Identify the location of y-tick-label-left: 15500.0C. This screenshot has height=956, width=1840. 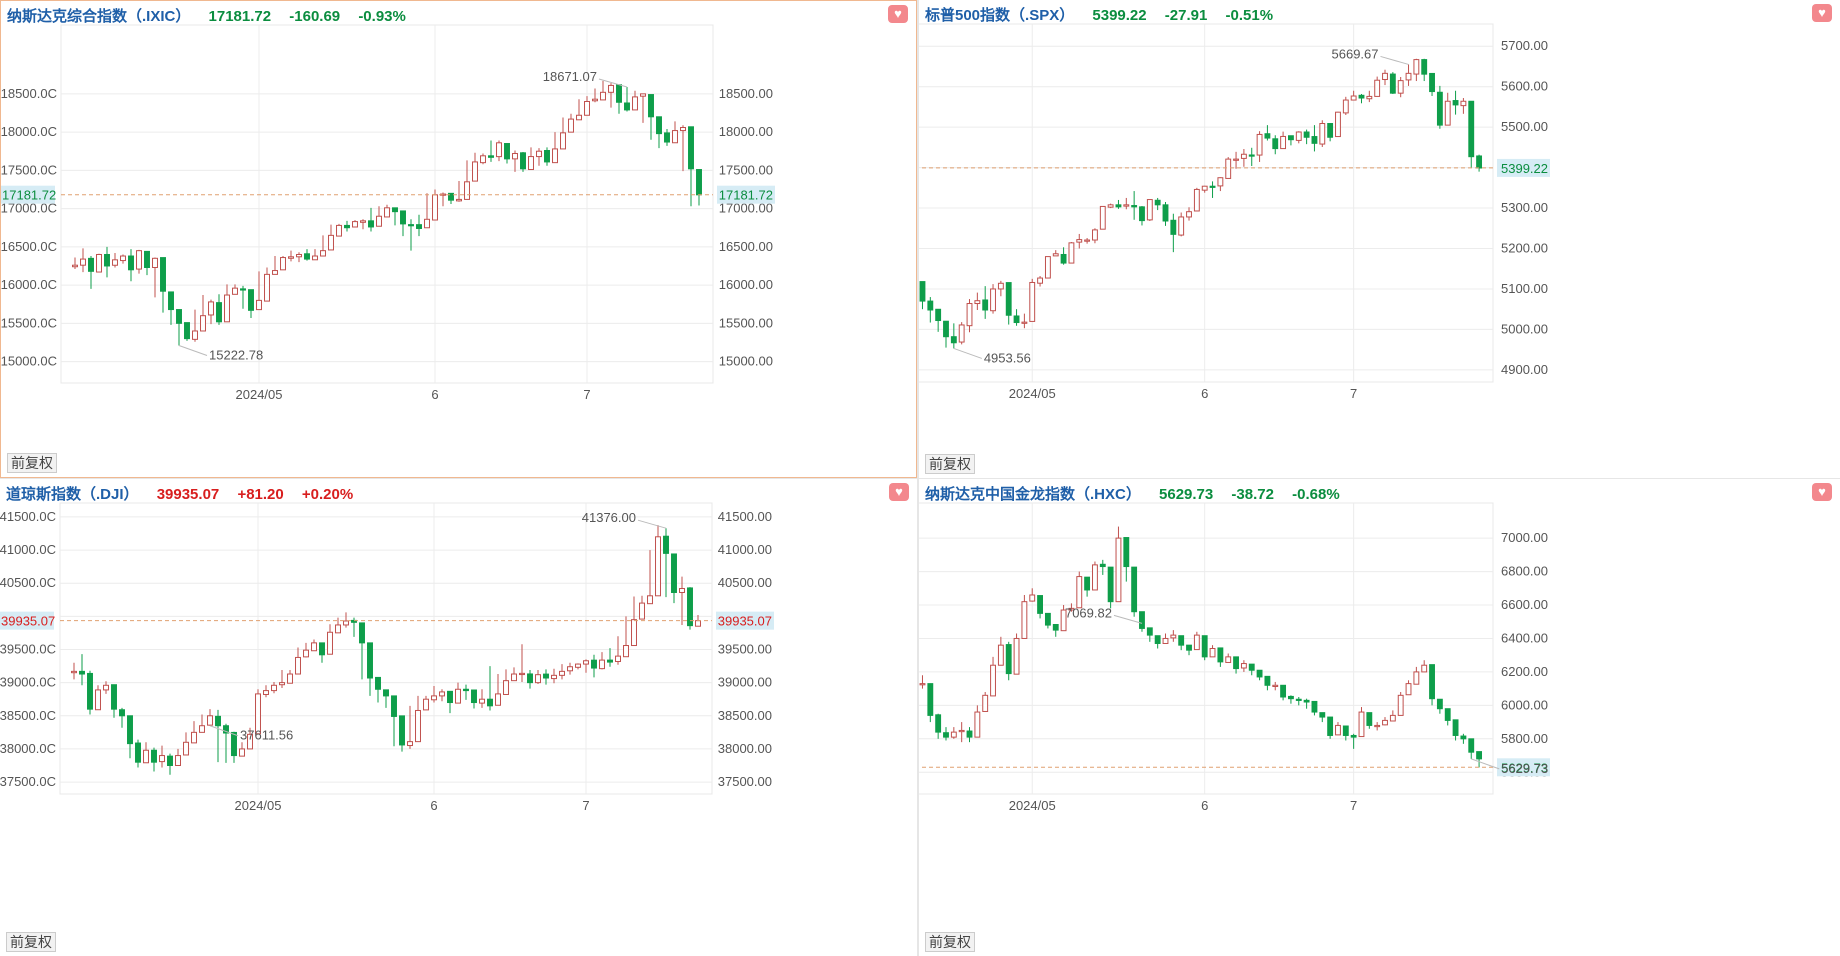
(29, 322).